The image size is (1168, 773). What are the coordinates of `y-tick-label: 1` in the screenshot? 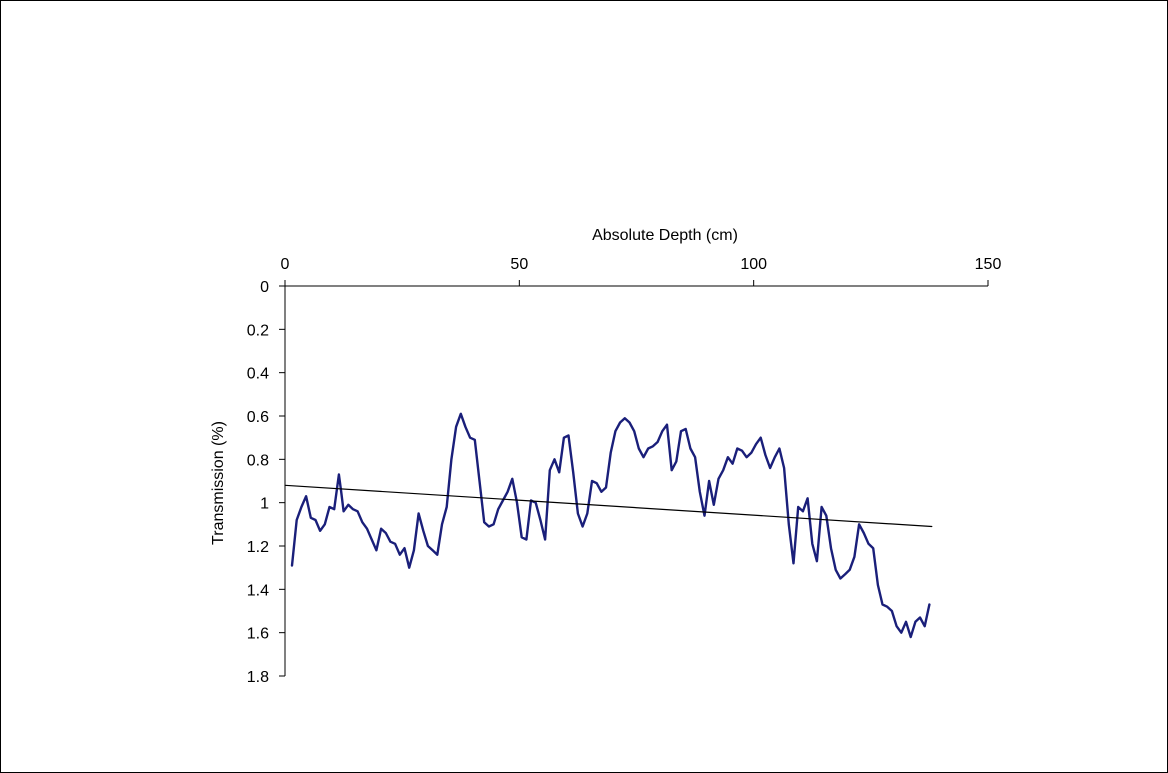 It's located at (264, 504).